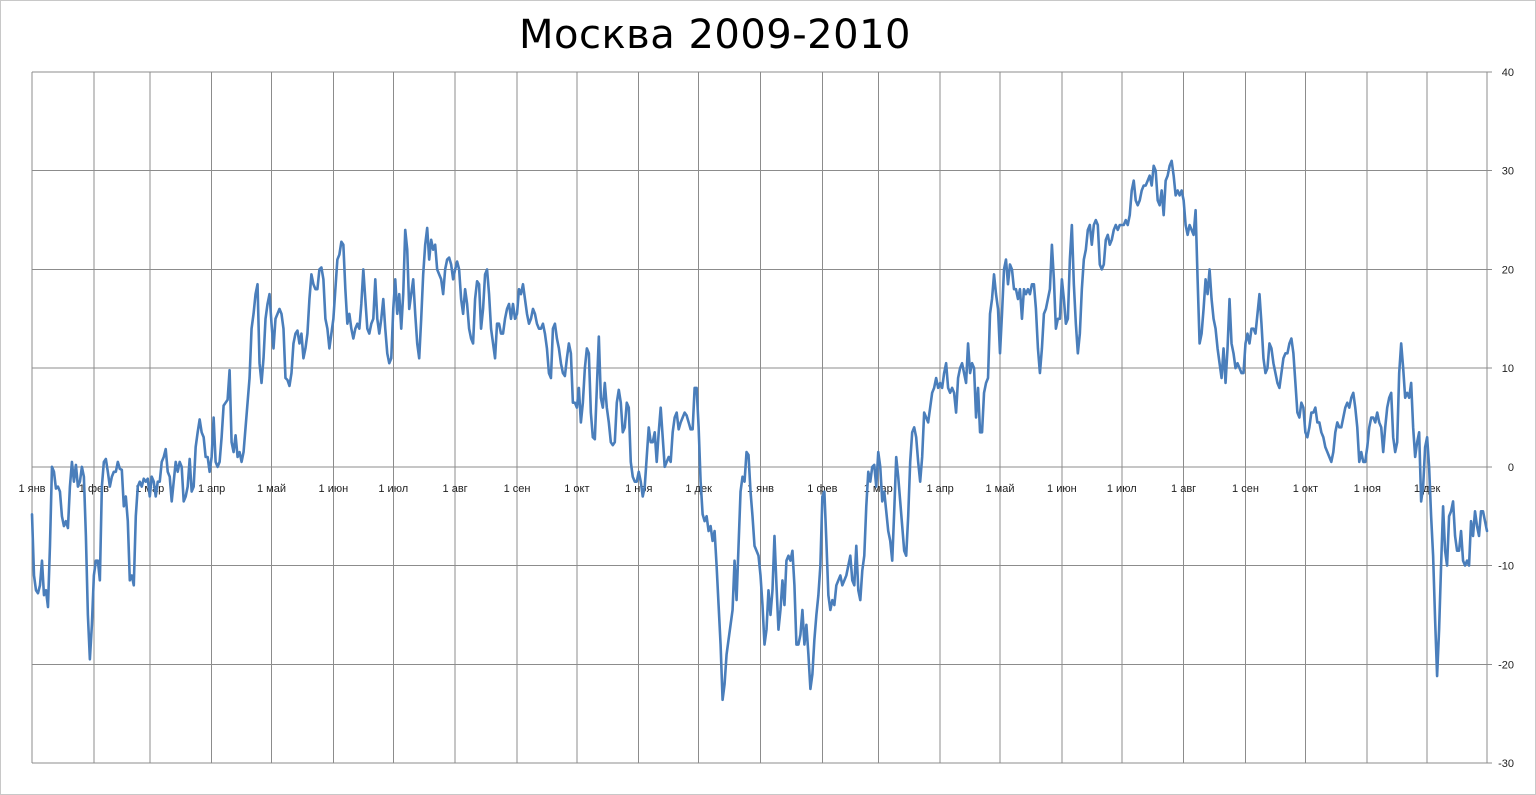 The height and width of the screenshot is (795, 1536). What do you see at coordinates (1506, 764) in the screenshot?
I see `y-tick-label: -30` at bounding box center [1506, 764].